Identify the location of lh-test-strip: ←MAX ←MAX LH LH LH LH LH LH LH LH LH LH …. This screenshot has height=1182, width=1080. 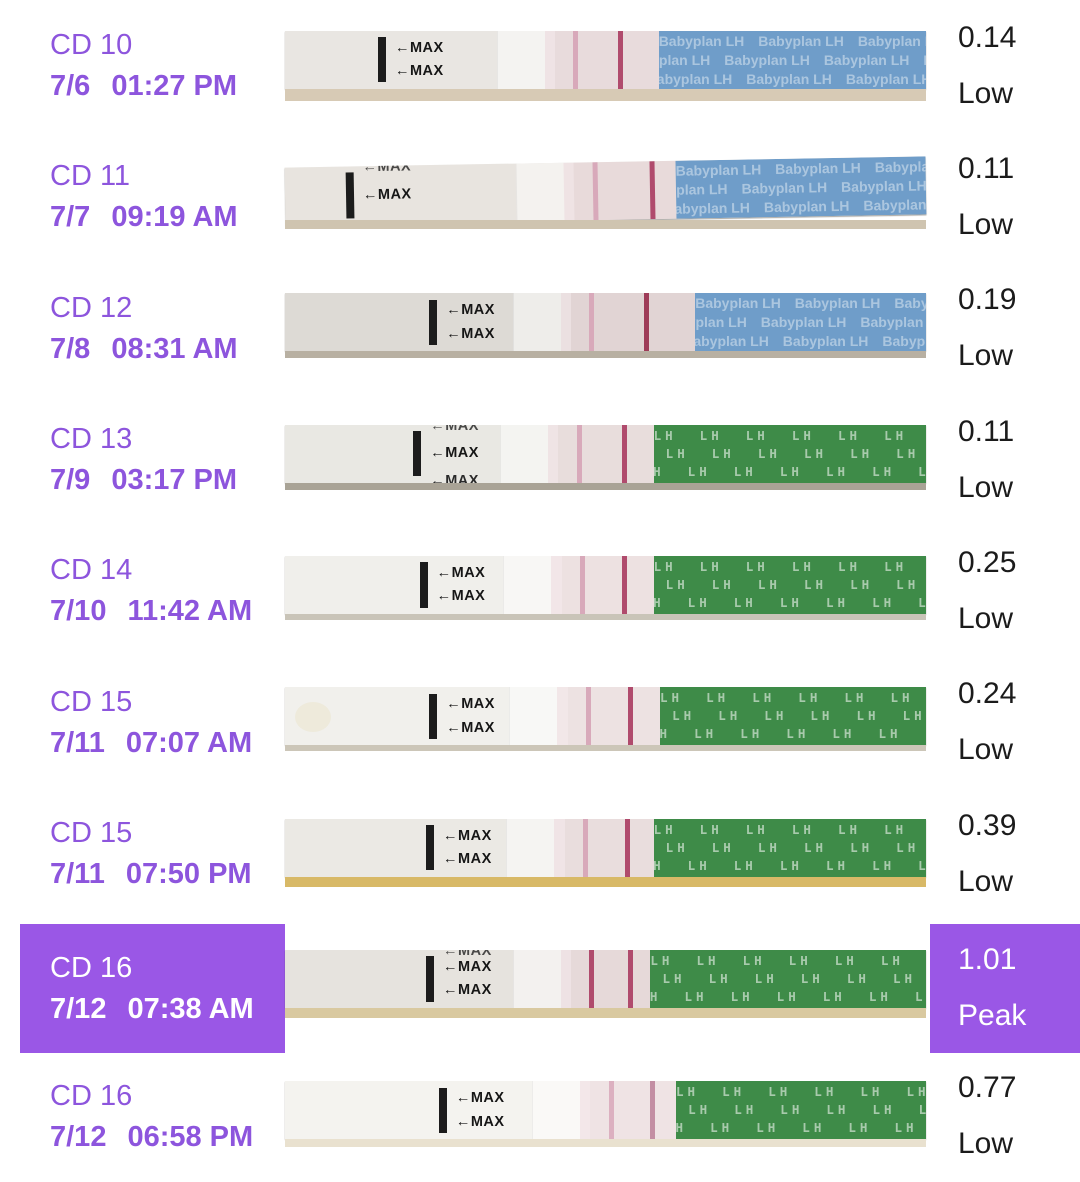
(605, 1110).